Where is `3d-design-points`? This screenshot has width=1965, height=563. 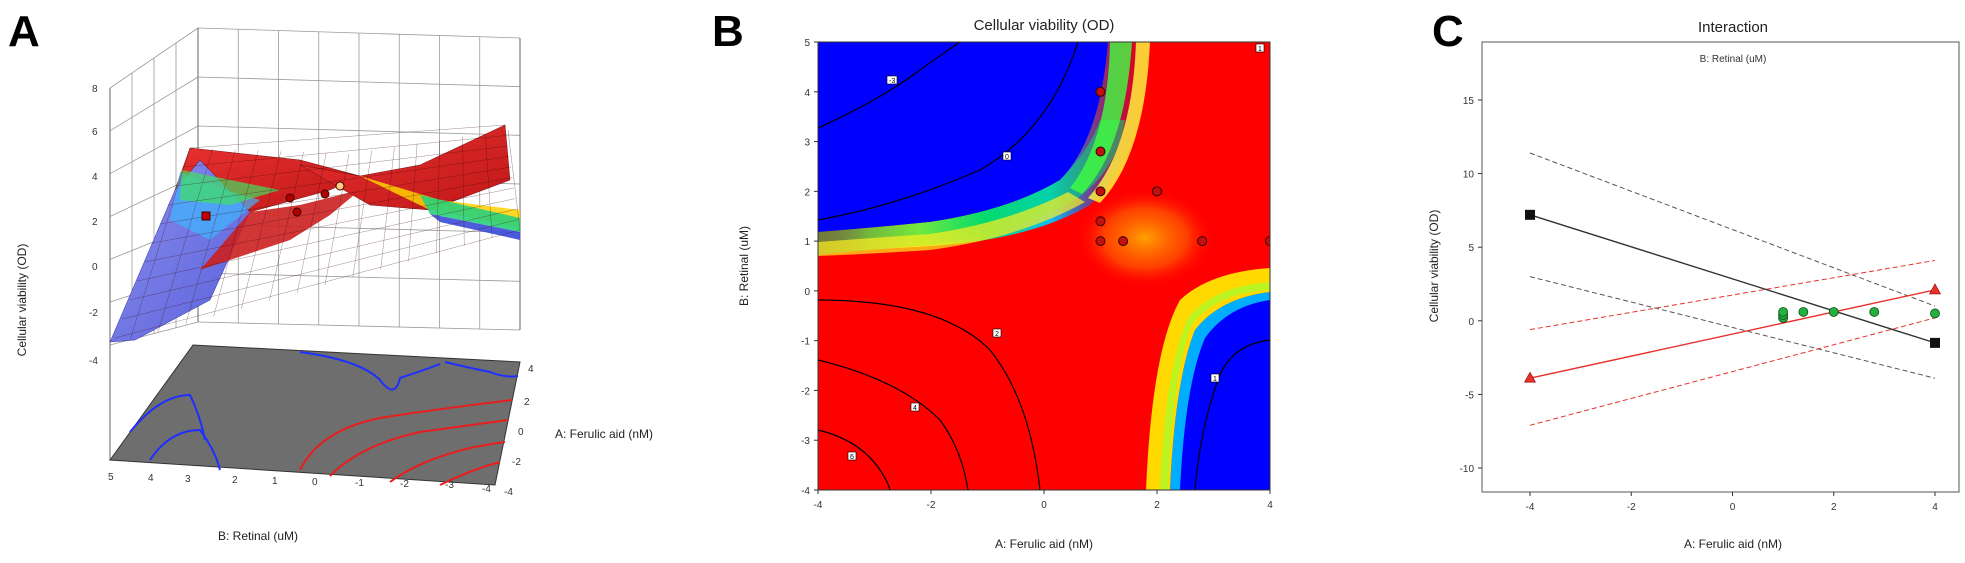
3d-design-points is located at coordinates (273, 201).